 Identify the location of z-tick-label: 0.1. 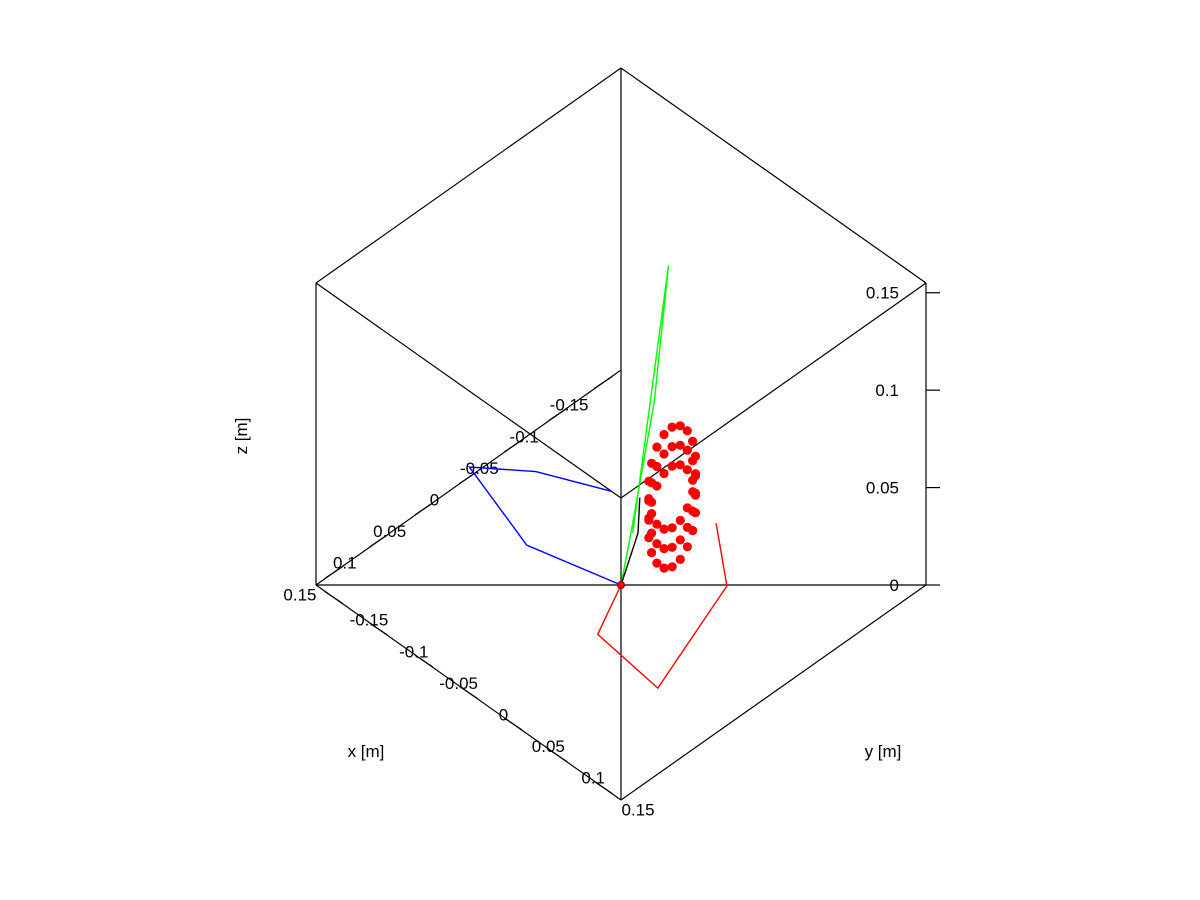
(887, 390).